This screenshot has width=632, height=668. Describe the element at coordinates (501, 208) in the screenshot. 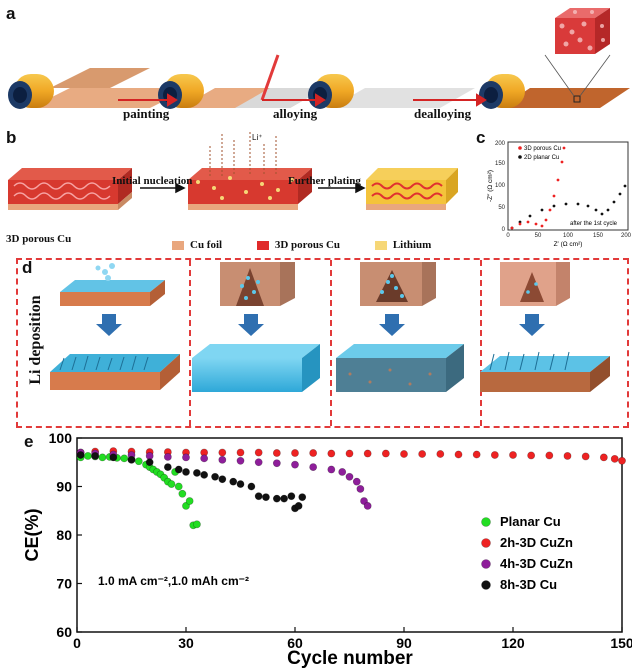

I see `y-tick: 50` at that location.